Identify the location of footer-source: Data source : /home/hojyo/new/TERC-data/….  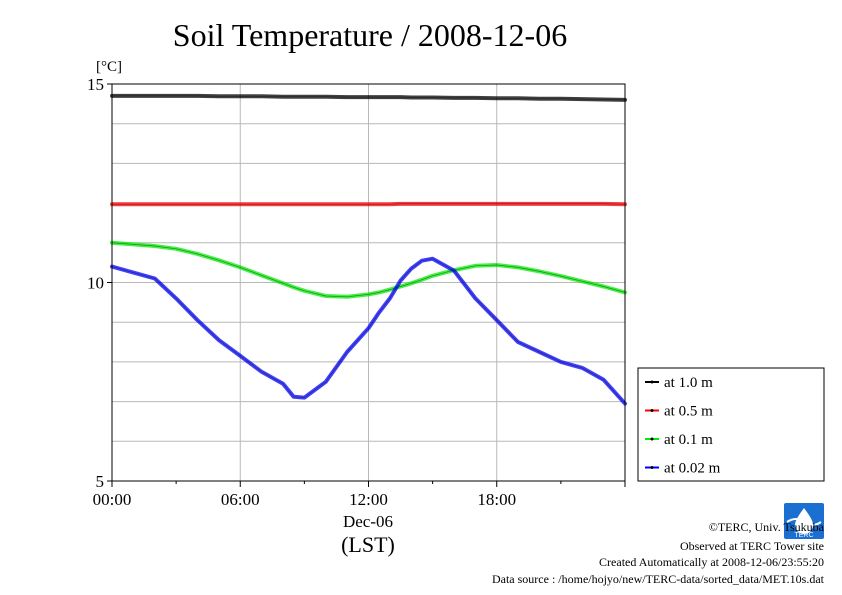
(658, 579).